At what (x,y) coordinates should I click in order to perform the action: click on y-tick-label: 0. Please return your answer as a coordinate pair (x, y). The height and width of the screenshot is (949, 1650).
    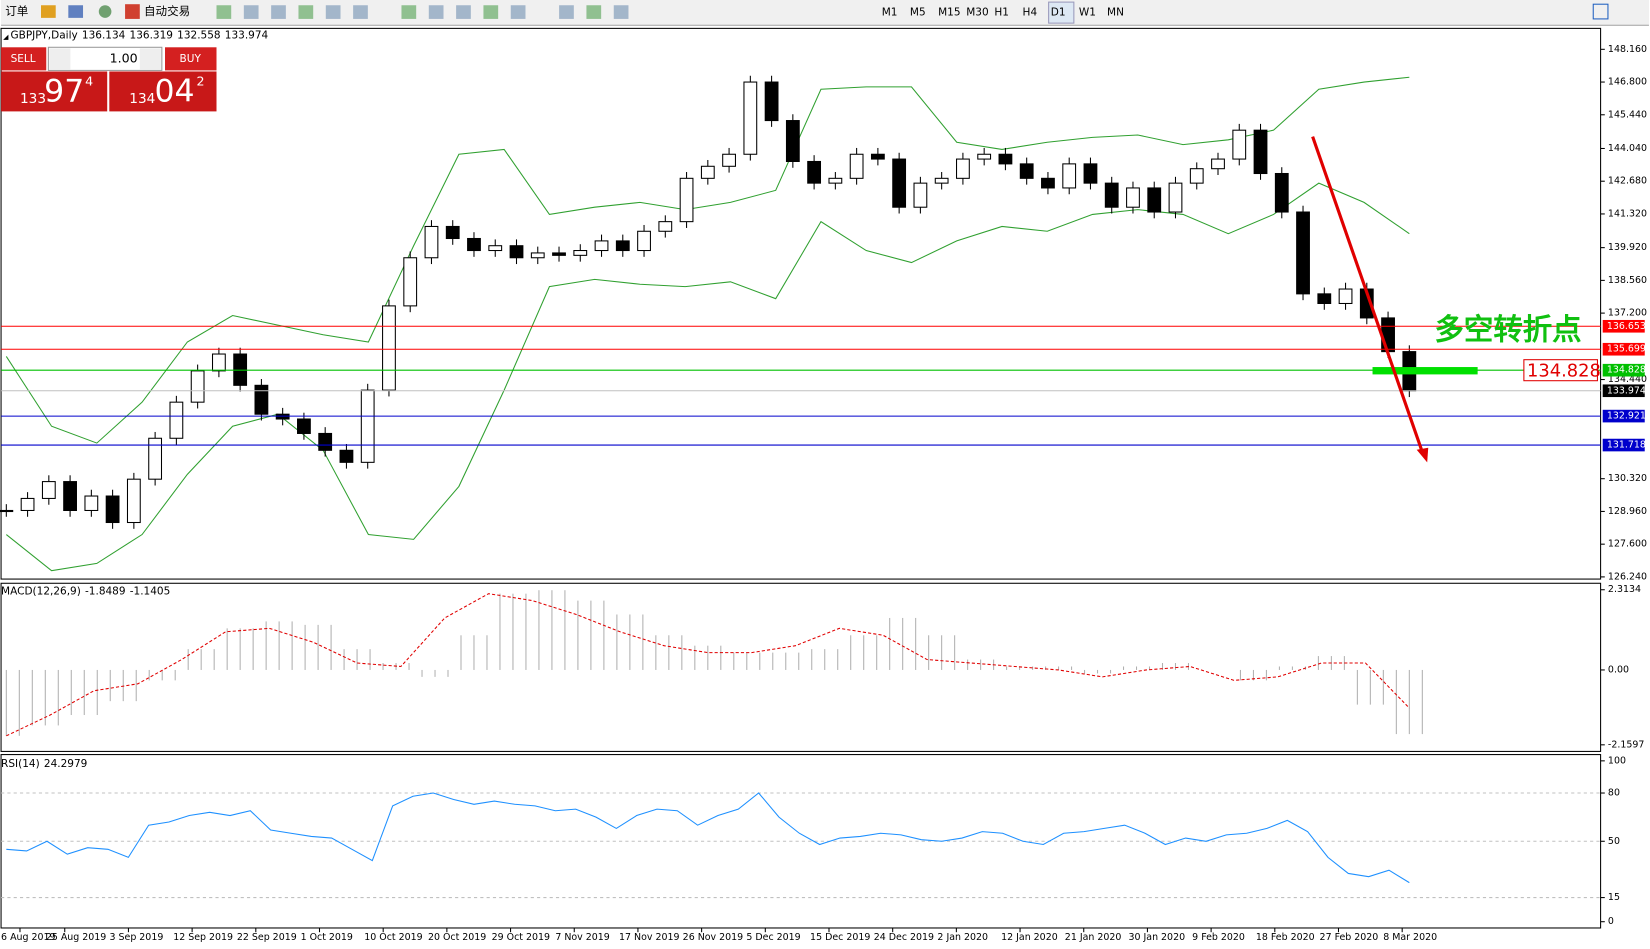
    Looking at the image, I should click on (1611, 921).